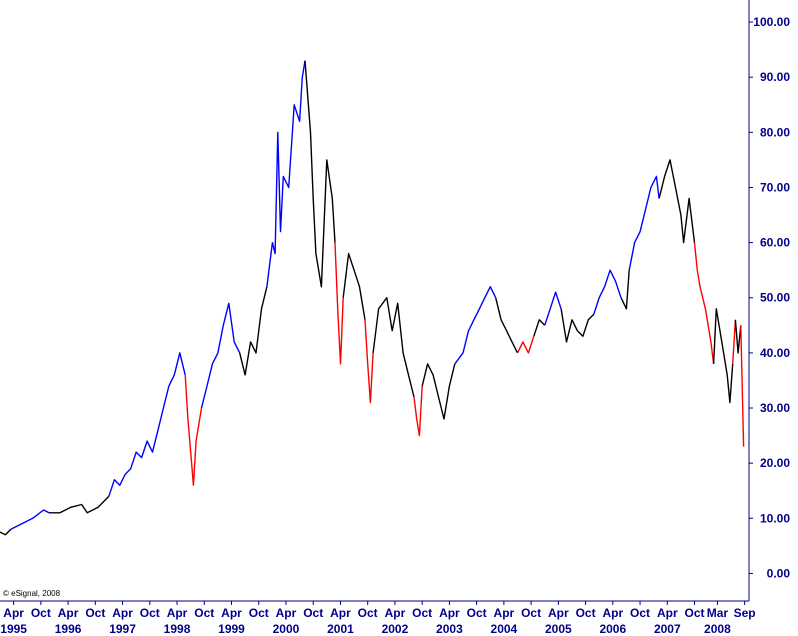 This screenshot has height=636, width=798. Describe the element at coordinates (13, 629) in the screenshot. I see `x-year-label: 1995` at that location.